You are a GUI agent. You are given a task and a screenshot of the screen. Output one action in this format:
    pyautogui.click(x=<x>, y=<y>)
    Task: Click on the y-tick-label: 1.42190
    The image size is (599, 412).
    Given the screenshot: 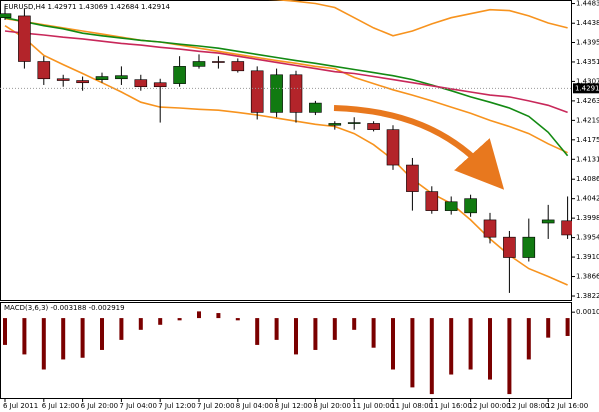 What is the action you would take?
    pyautogui.click(x=587, y=120)
    